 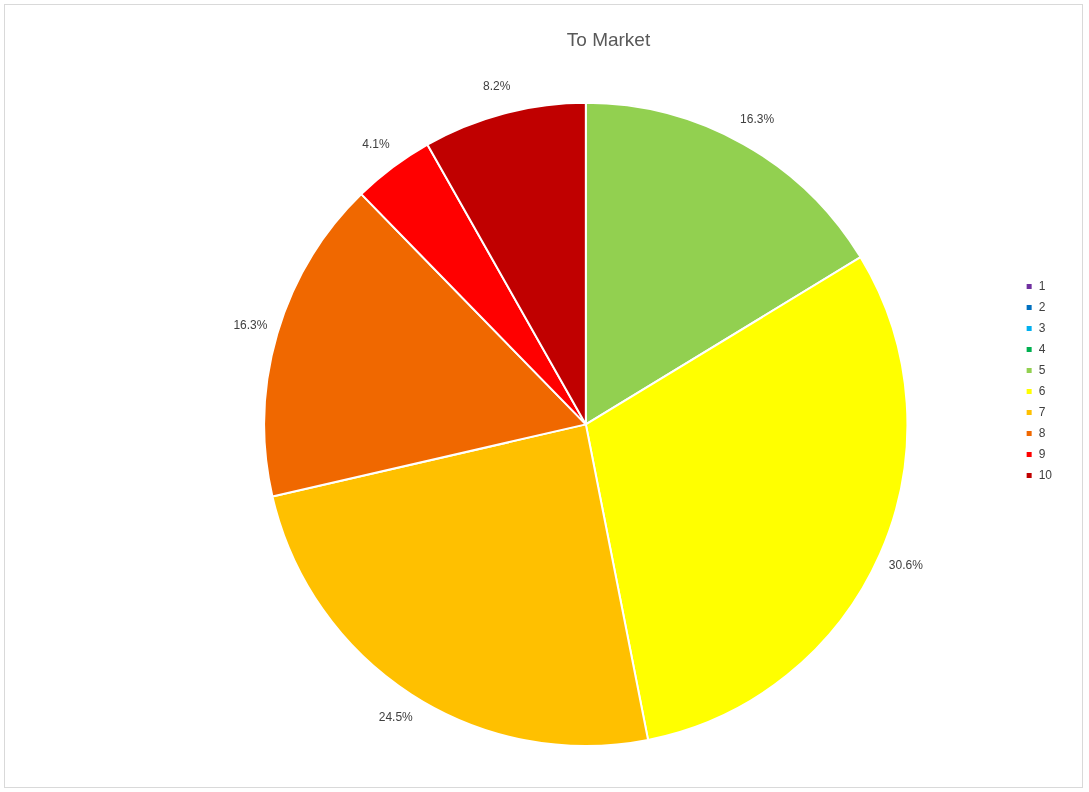 I want to click on legend-label: 8, so click(x=1042, y=432).